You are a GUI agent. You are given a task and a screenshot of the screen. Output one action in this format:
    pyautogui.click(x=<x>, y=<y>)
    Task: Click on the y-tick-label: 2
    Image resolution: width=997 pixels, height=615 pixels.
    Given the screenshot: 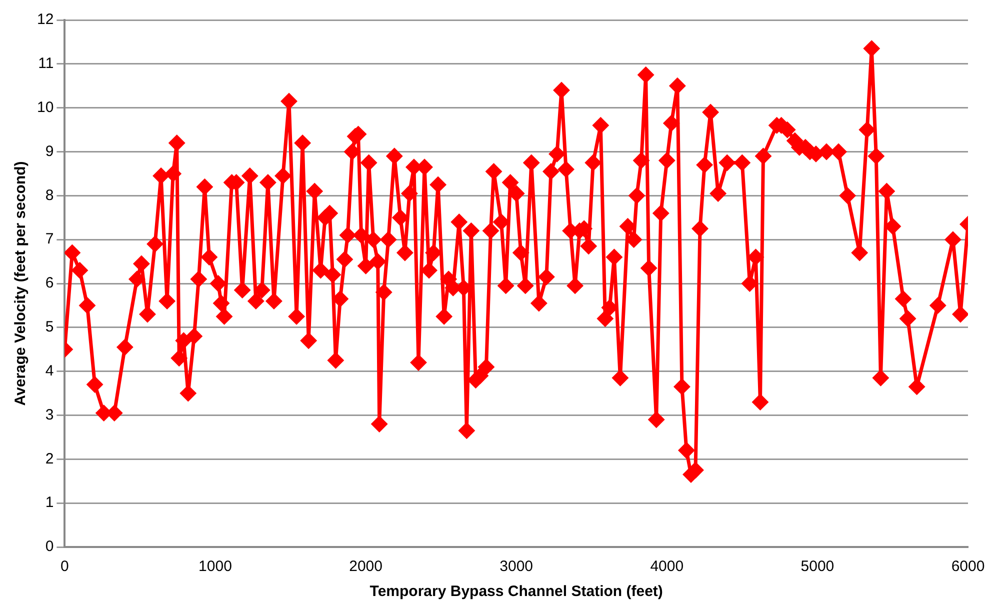 What is the action you would take?
    pyautogui.click(x=49, y=459)
    